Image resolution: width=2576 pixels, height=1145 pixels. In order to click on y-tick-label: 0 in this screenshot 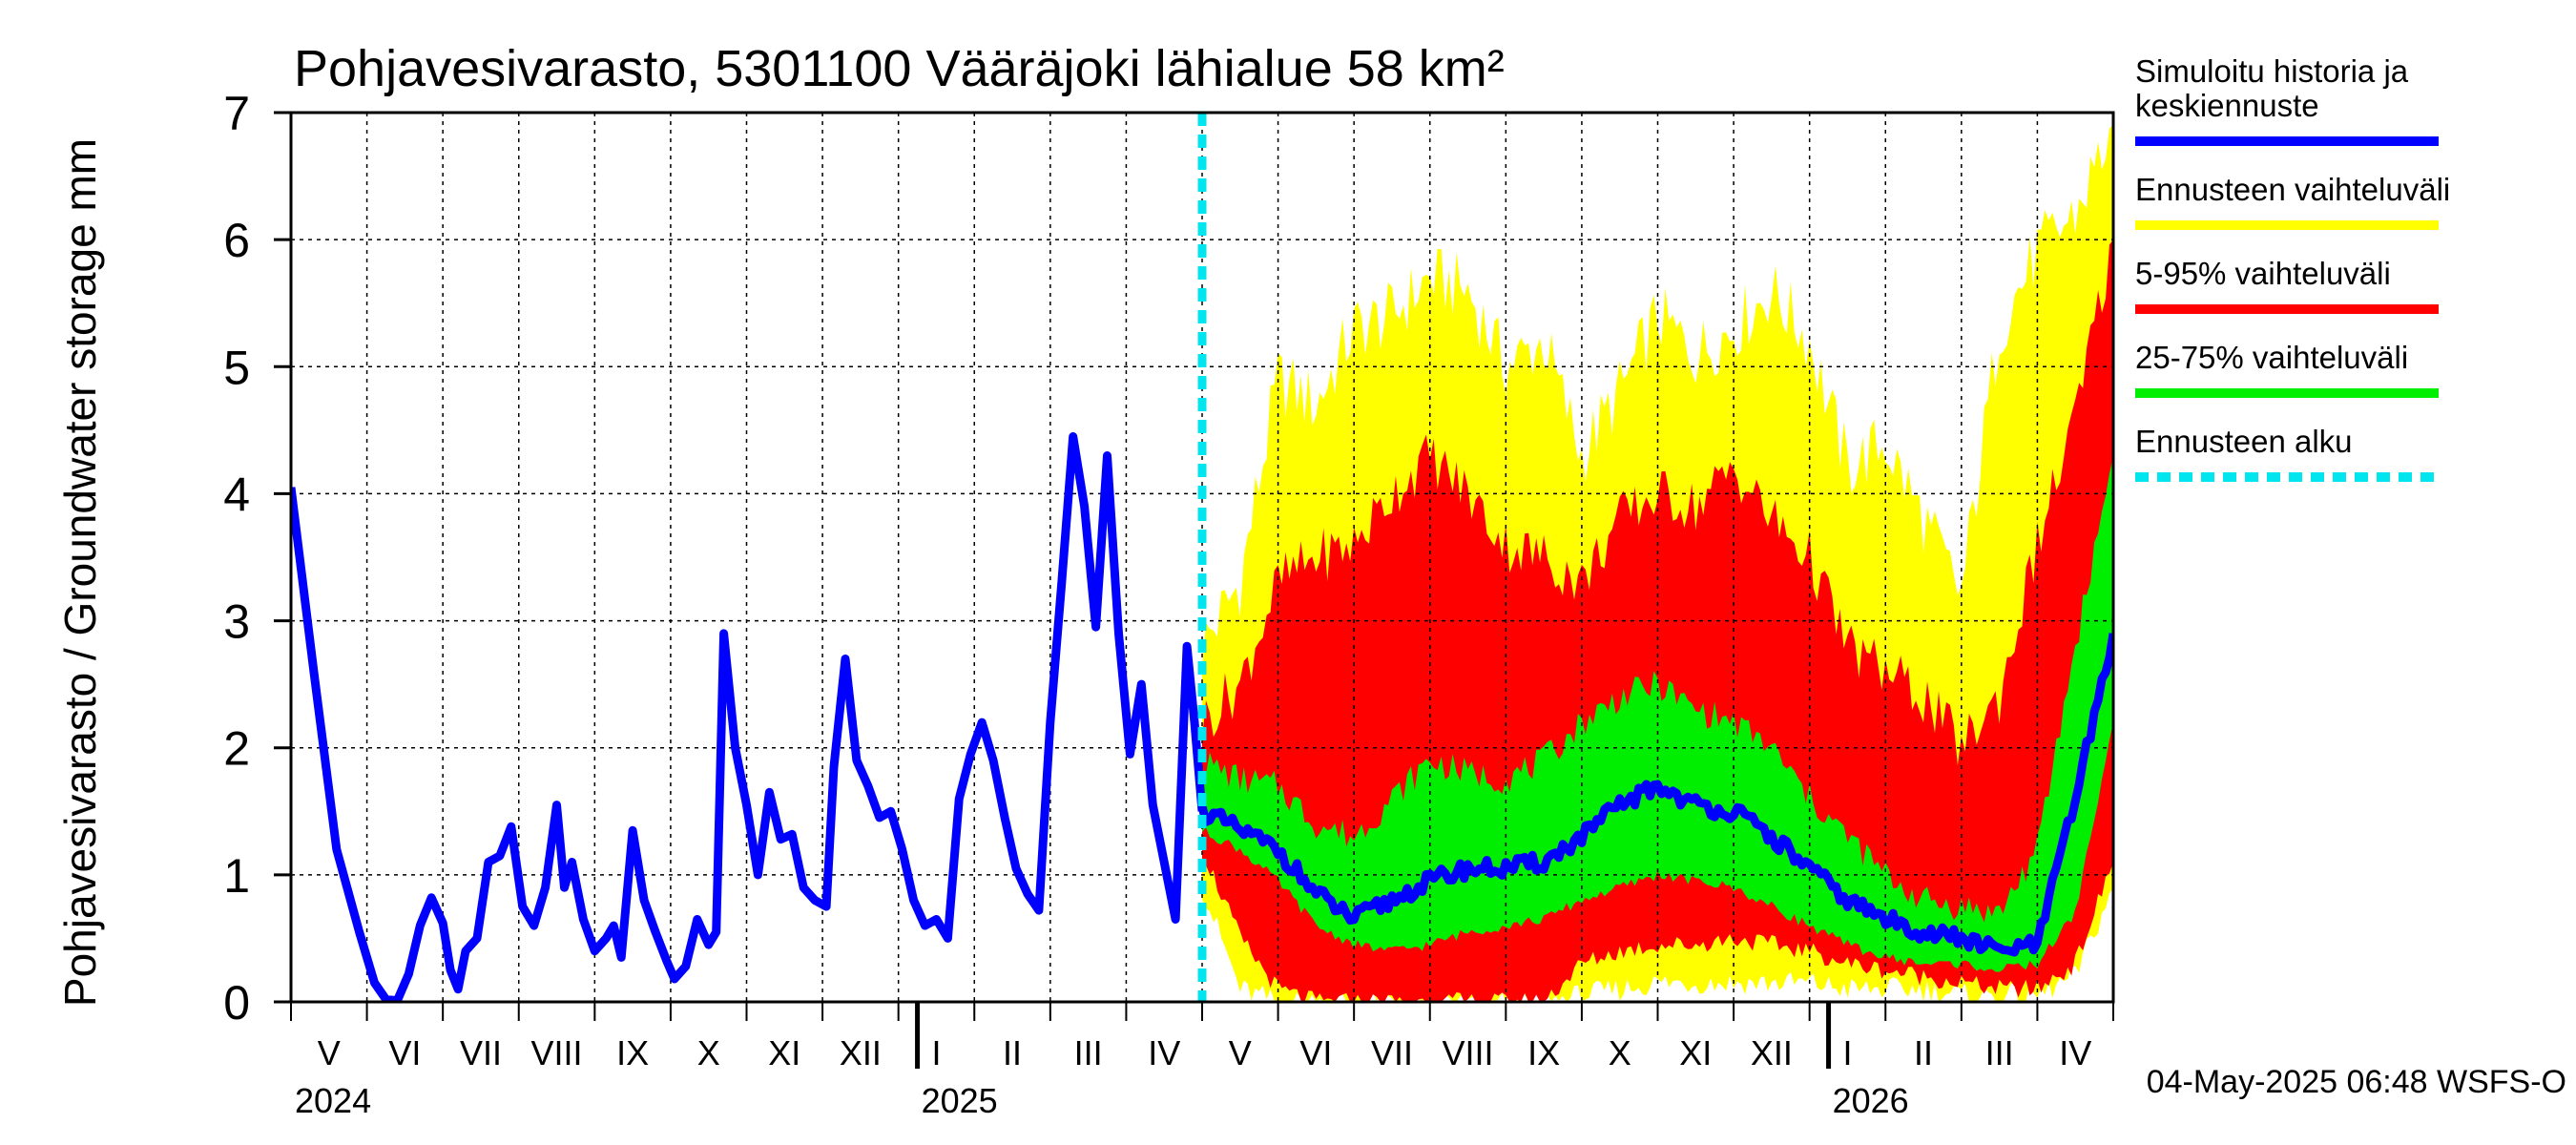, I will do `click(236, 1003)`.